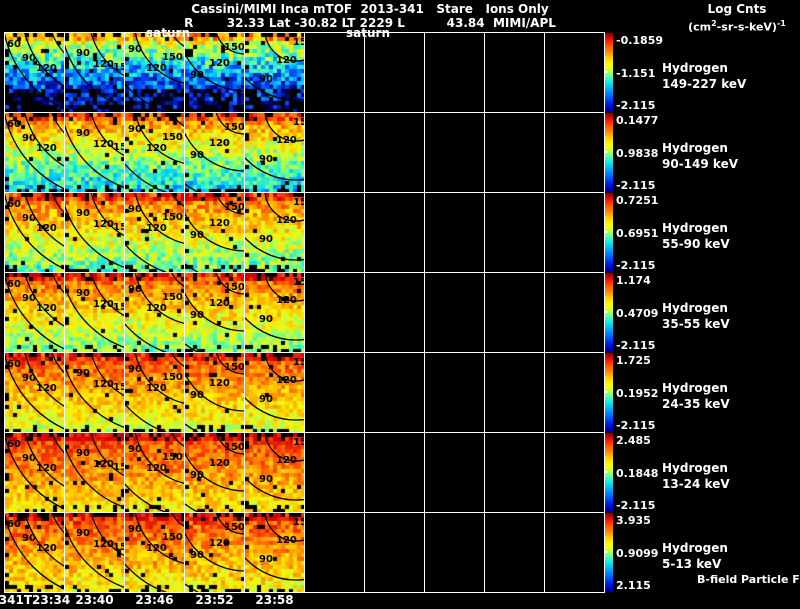 The height and width of the screenshot is (609, 800). Describe the element at coordinates (35, 600) in the screenshot. I see `time-axis-label: 341T23:34` at that location.